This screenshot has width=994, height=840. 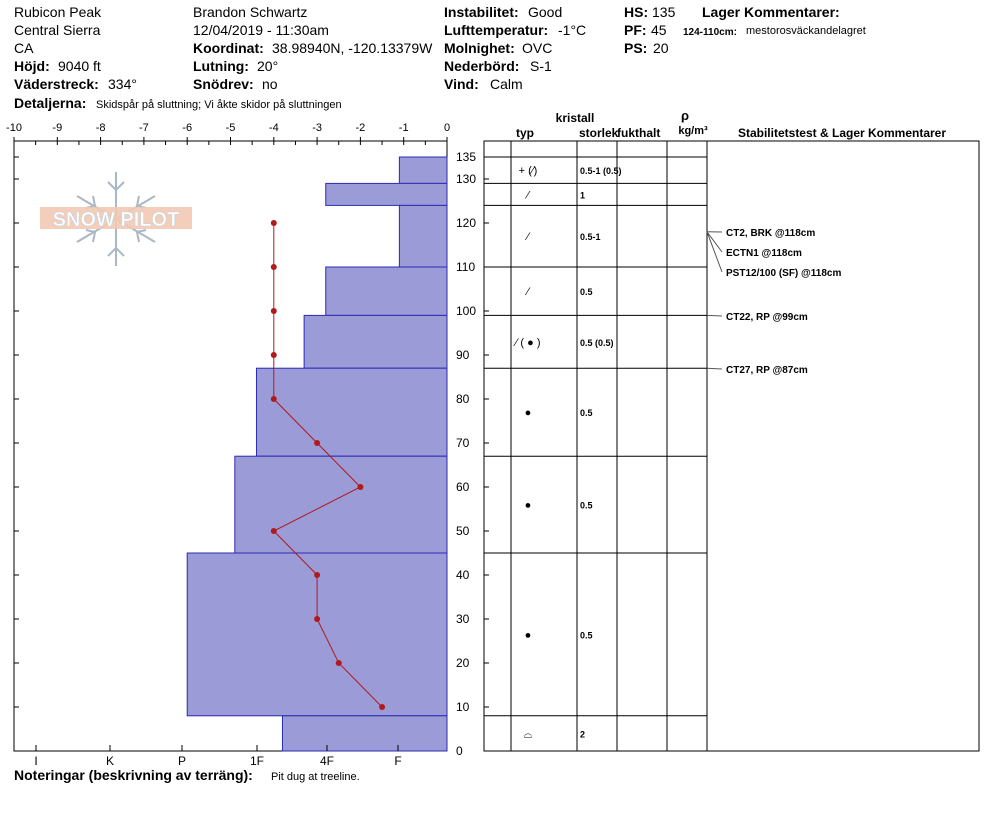 What do you see at coordinates (842, 133) in the screenshot?
I see `header-stability: Stabilitetstest & Lager Kommentarer` at bounding box center [842, 133].